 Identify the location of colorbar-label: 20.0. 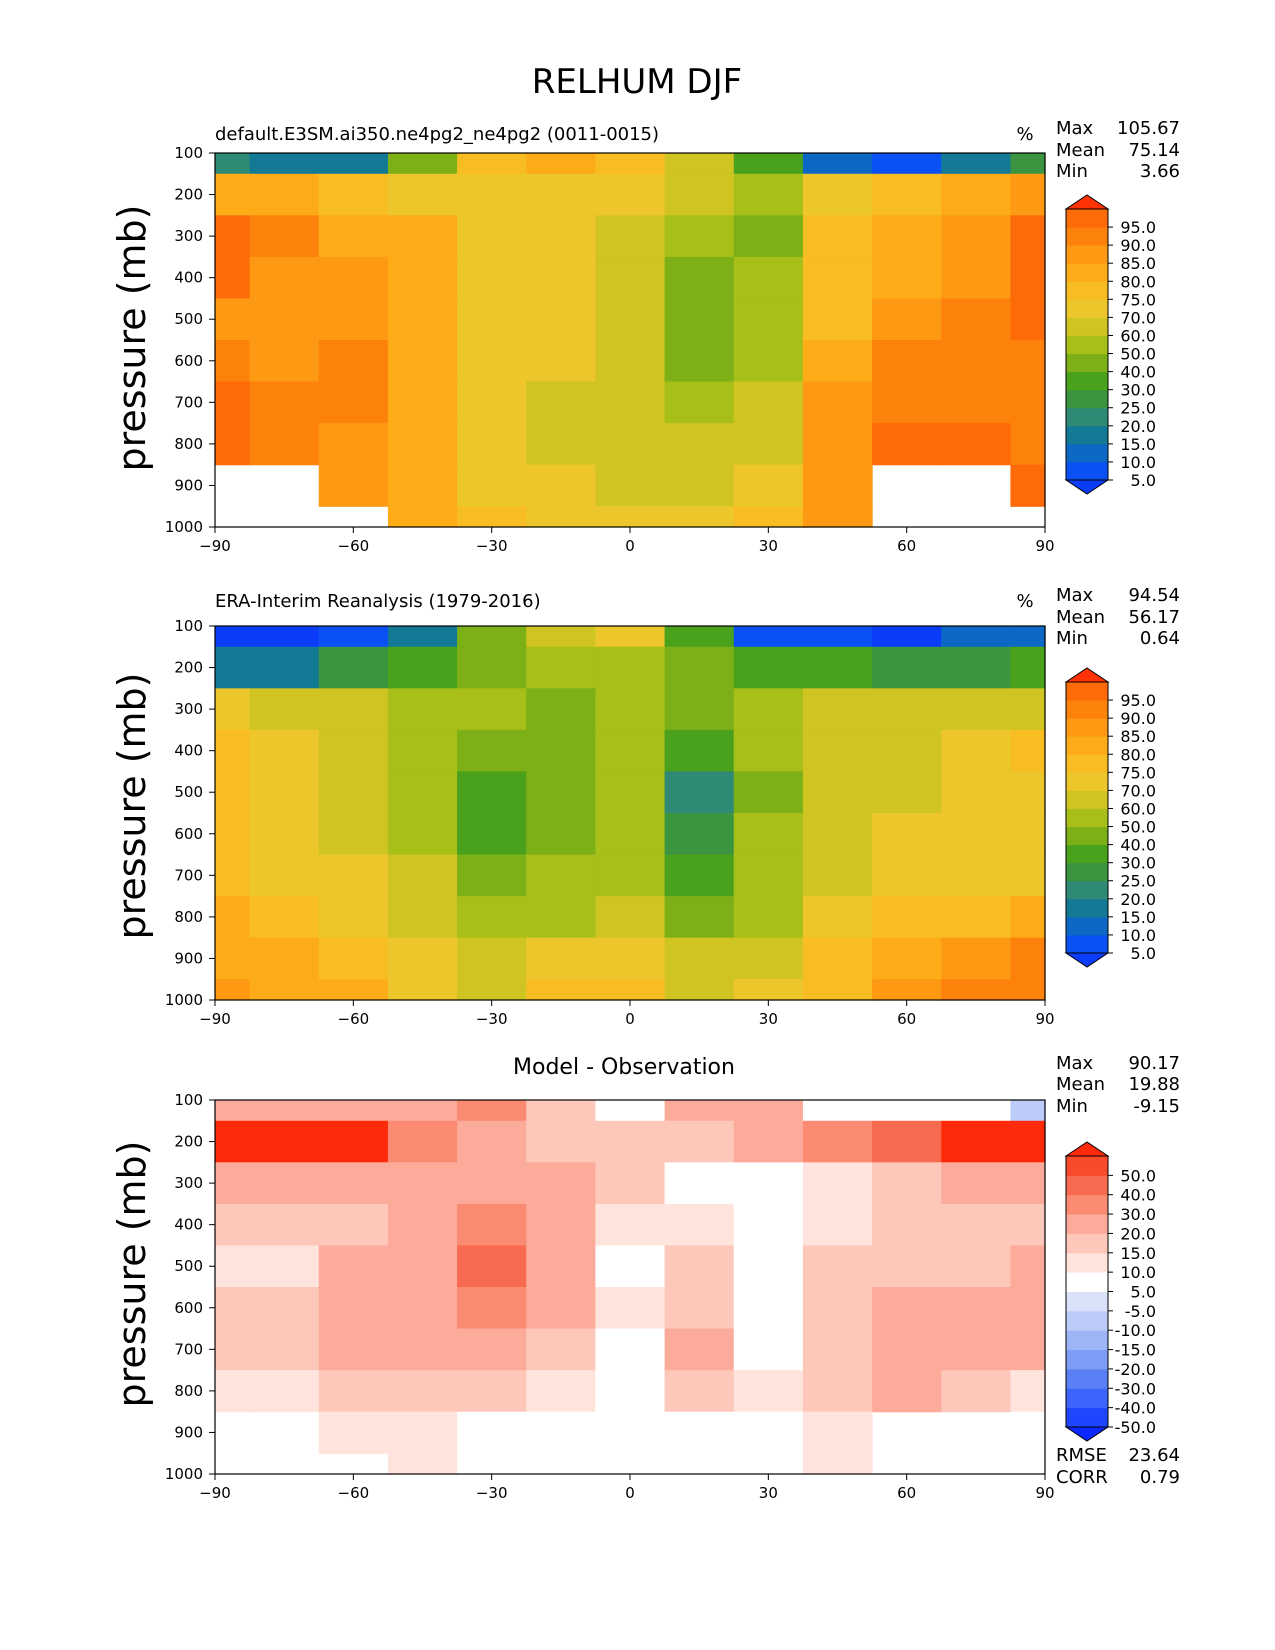
(1138, 1233).